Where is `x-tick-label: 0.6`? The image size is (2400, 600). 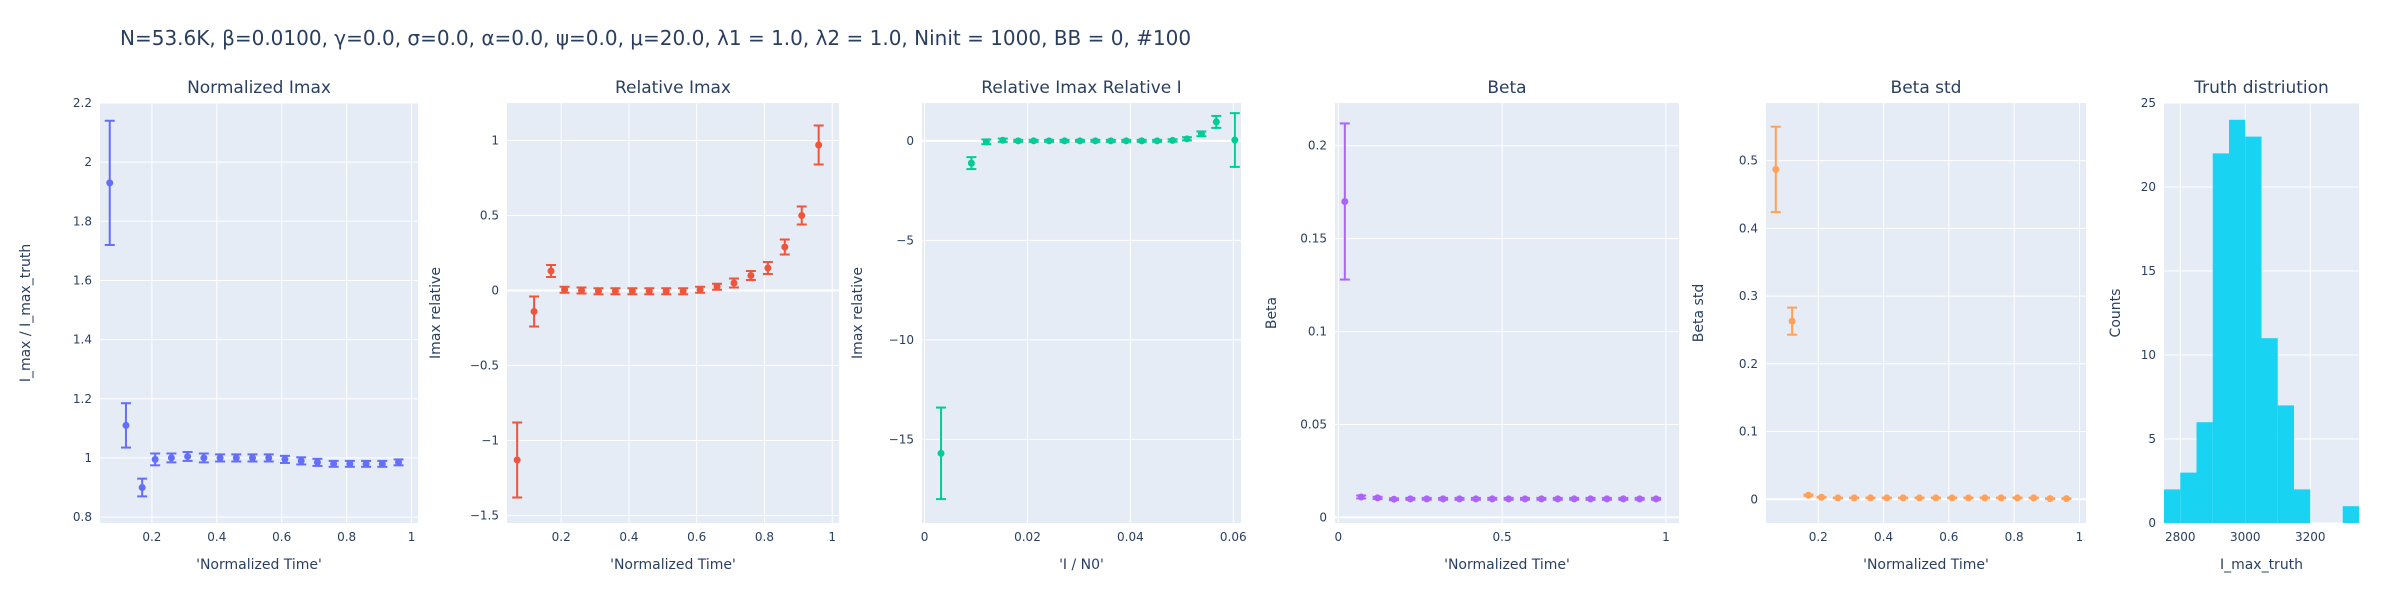
x-tick-label: 0.6 is located at coordinates (696, 537).